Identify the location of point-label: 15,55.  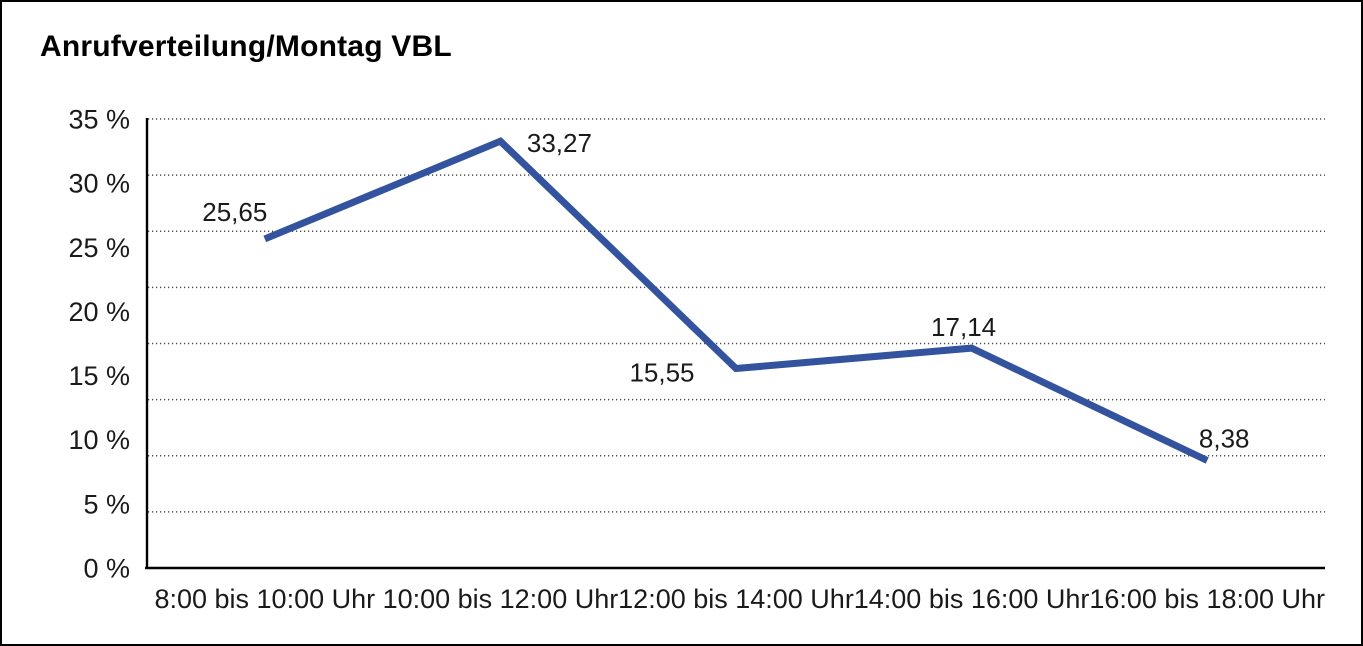
(661, 373).